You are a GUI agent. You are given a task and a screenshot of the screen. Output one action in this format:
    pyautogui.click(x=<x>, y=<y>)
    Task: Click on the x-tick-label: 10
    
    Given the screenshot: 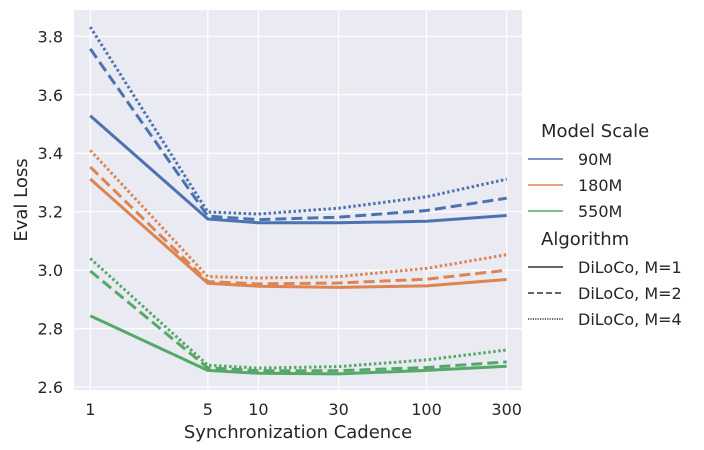 What is the action you would take?
    pyautogui.click(x=258, y=409)
    